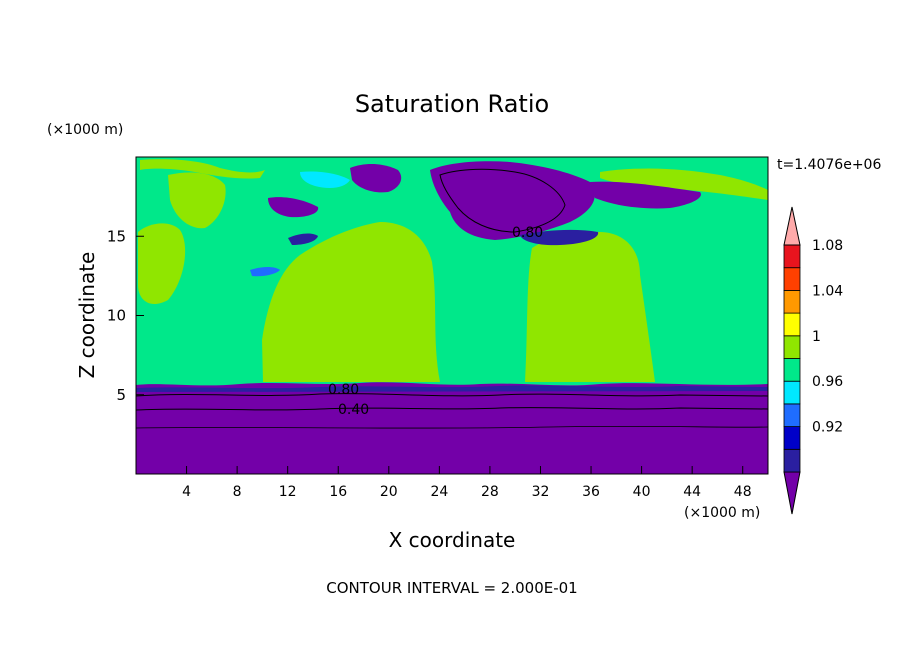 Image resolution: width=904 pixels, height=654 pixels. I want to click on x-tick-label-40: 40, so click(642, 492).